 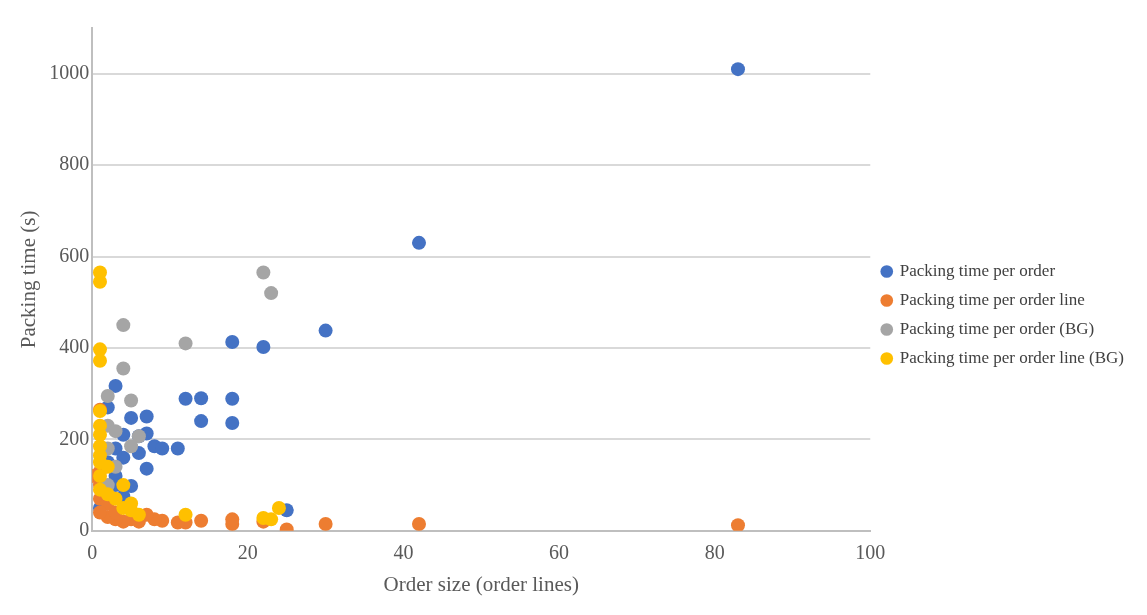 What do you see at coordinates (74, 346) in the screenshot?
I see `y-tick-label: 400` at bounding box center [74, 346].